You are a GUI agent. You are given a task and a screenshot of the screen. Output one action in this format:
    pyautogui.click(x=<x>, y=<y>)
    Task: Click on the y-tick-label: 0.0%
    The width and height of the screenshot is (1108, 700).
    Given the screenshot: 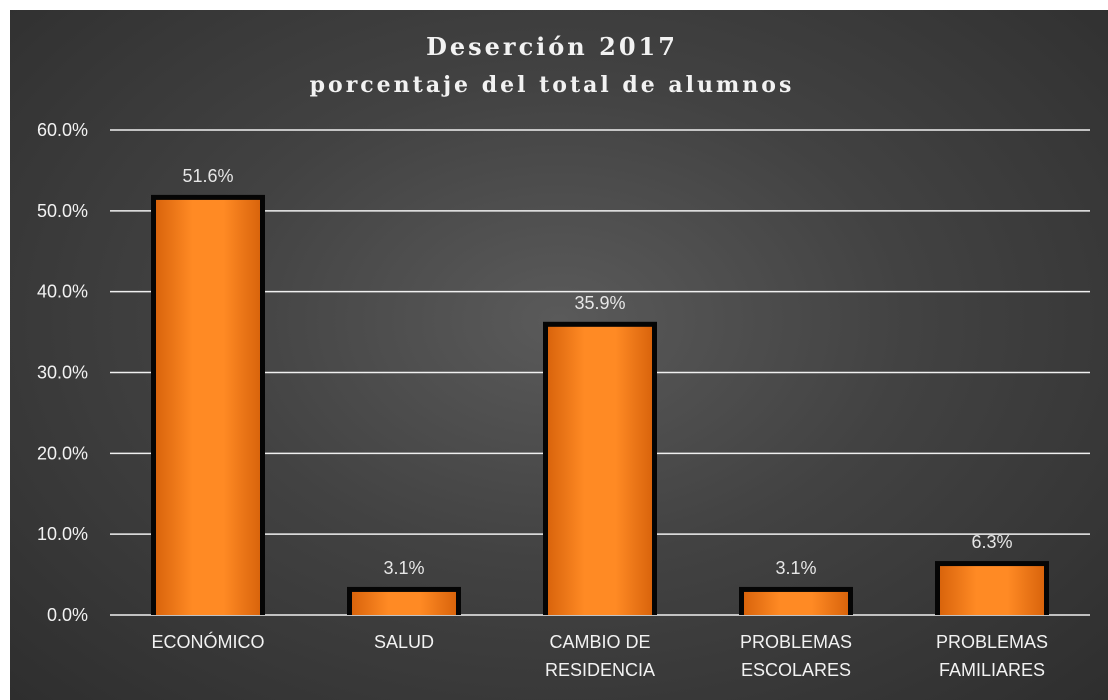 What is the action you would take?
    pyautogui.click(x=67, y=615)
    